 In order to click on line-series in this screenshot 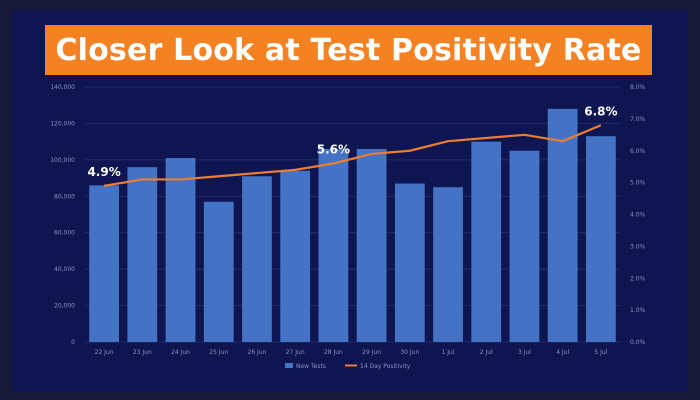, I will do `click(352, 155)`.